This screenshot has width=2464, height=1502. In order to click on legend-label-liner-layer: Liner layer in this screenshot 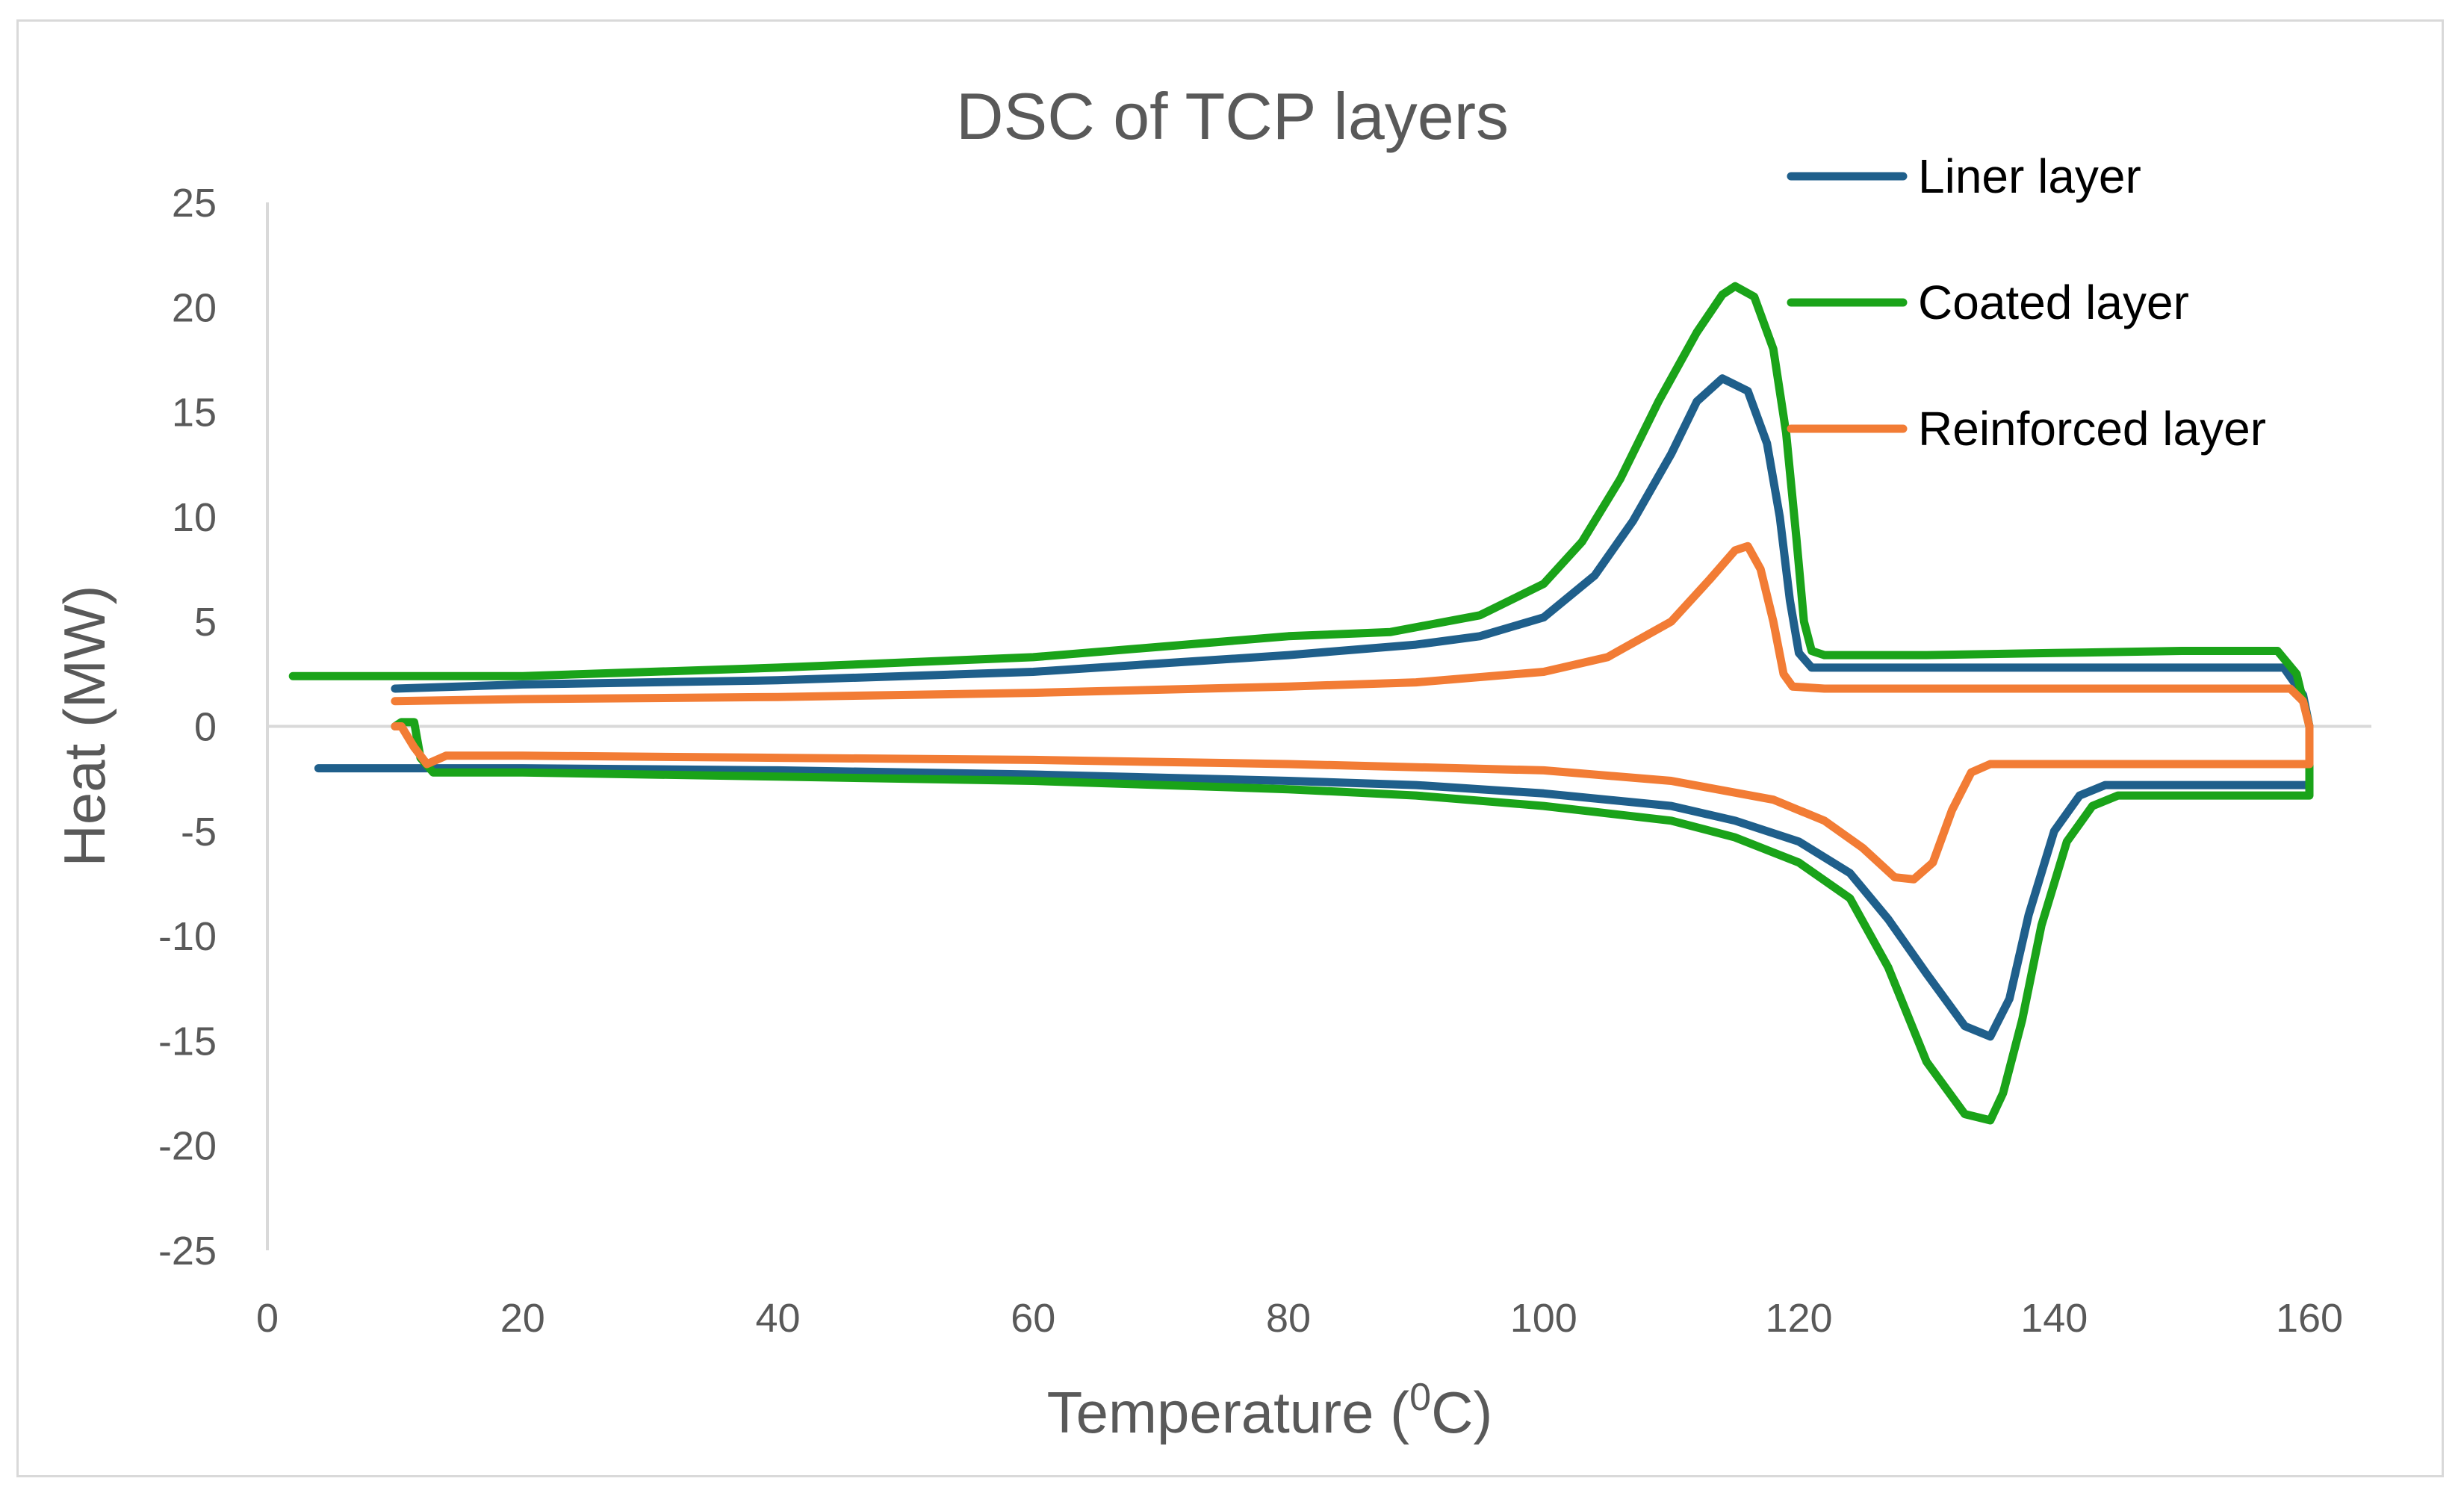, I will do `click(2029, 176)`.